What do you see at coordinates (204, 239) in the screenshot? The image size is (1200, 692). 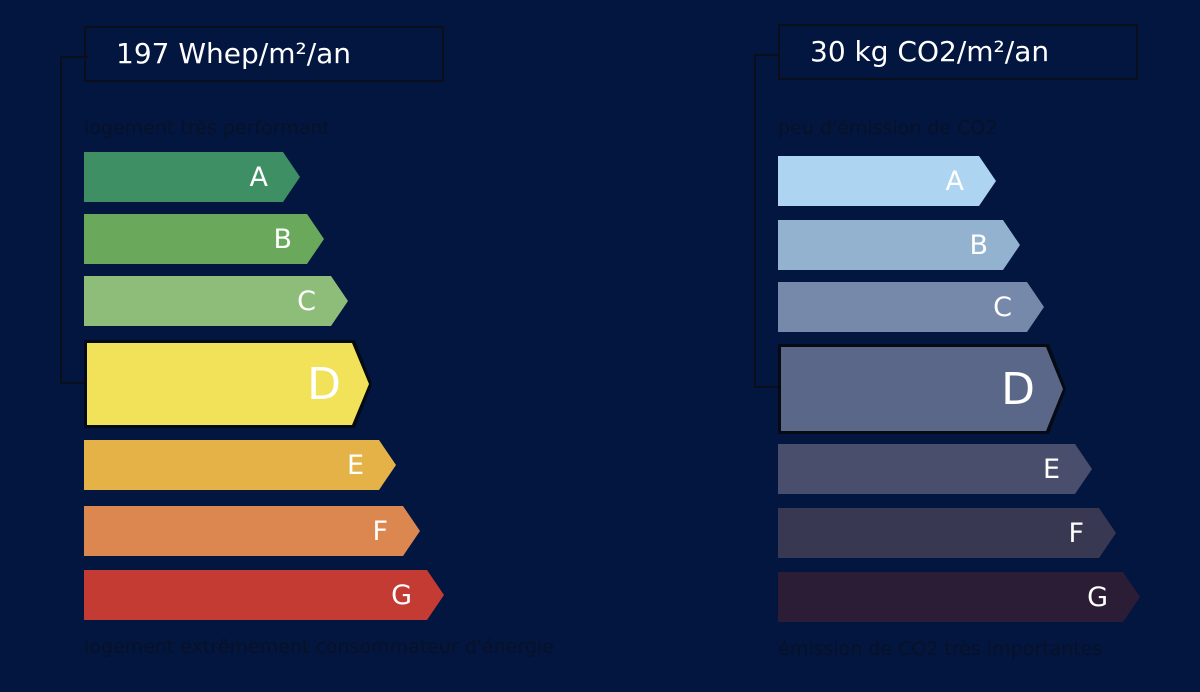 I see `energy-bar-b: B` at bounding box center [204, 239].